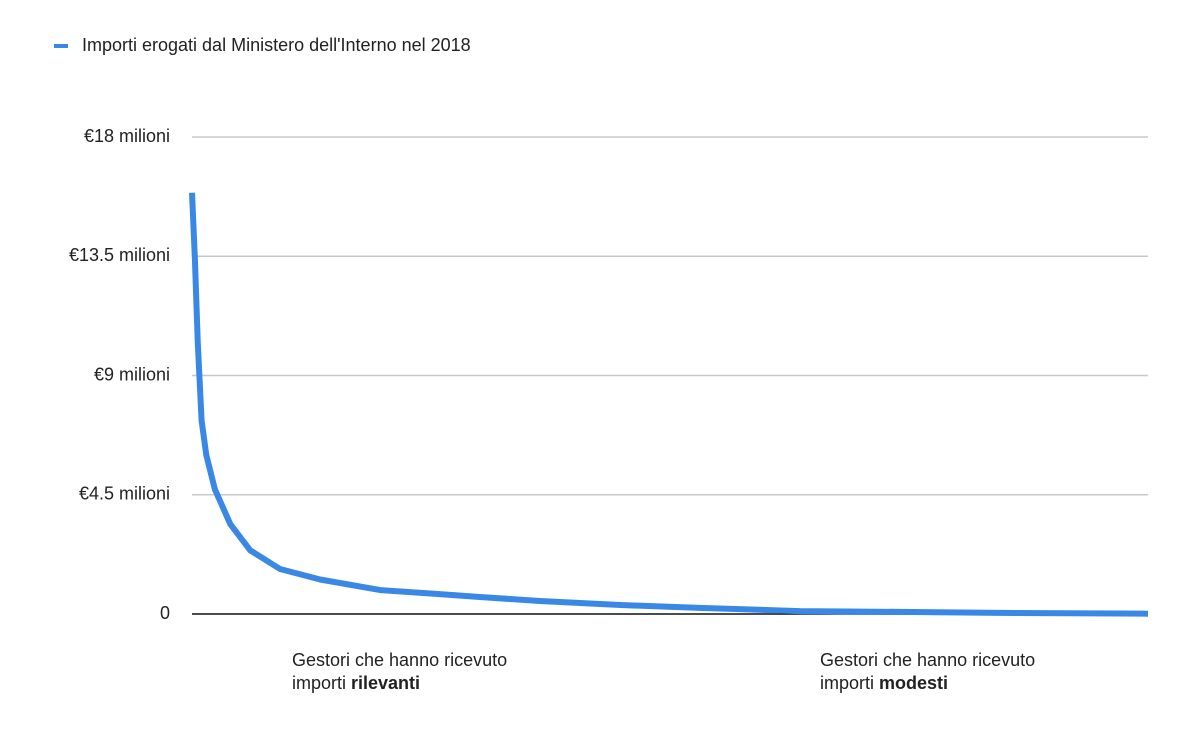  I want to click on y-tick-label: €9 milioni, so click(132, 374).